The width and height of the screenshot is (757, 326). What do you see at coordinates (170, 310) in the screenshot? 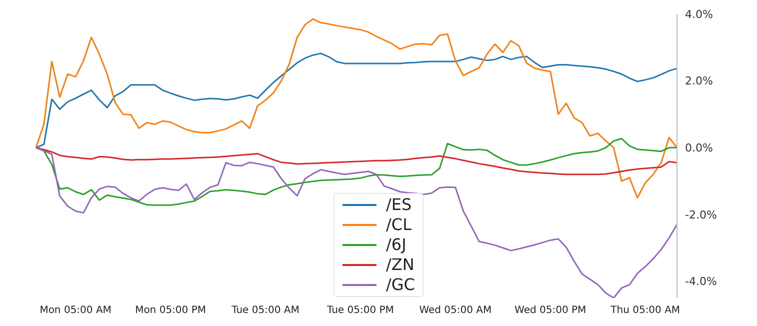
I see `x-tick-label: Mon 05:00 PM` at bounding box center [170, 310].